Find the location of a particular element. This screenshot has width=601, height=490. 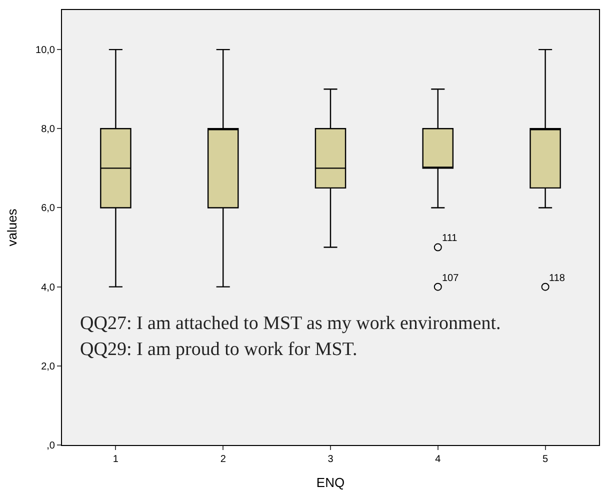

y-tick-label: 4,0 is located at coordinates (48, 288).